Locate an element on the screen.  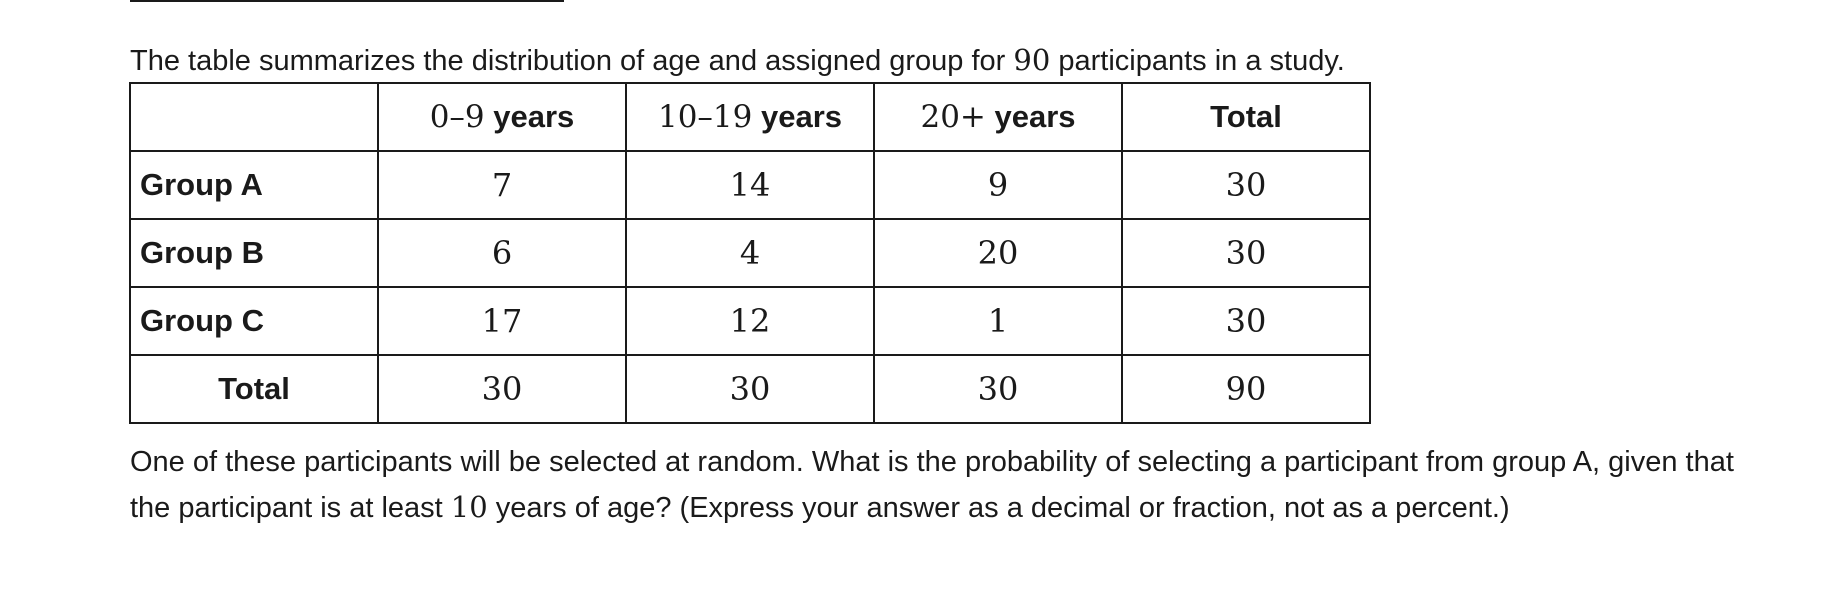
header-age-20-plus: 20+ years is located at coordinates (998, 117).